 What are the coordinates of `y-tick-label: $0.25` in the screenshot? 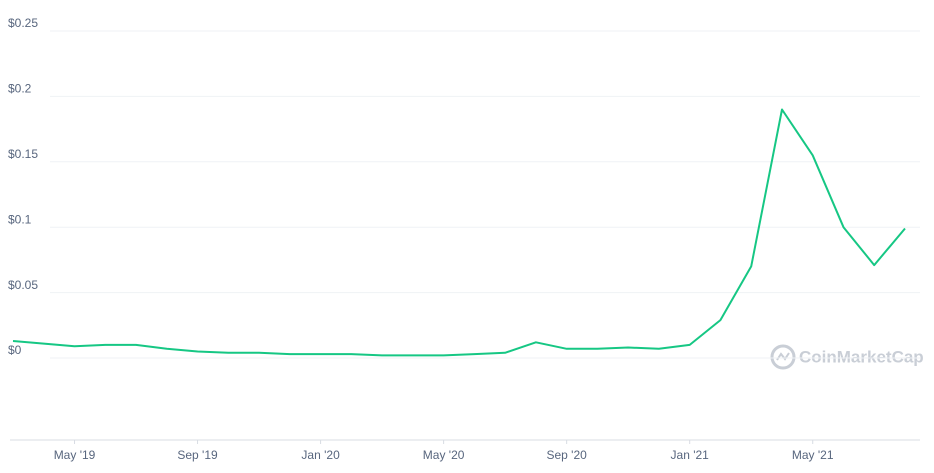 It's located at (23, 23).